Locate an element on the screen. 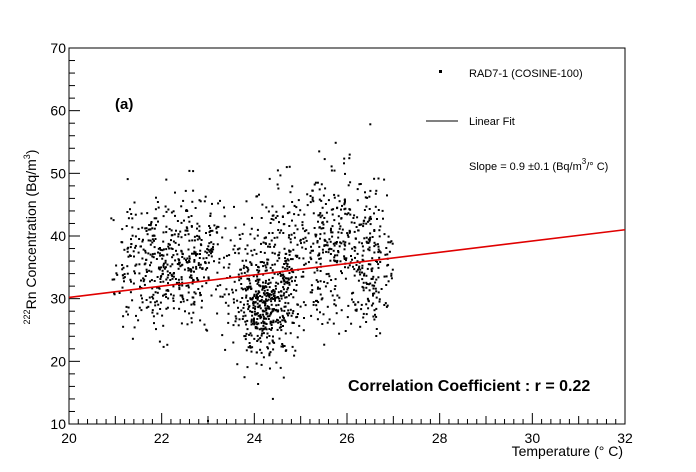  correlation-coefficient: Correlation Coefficient : r = 0.22 is located at coordinates (469, 386).